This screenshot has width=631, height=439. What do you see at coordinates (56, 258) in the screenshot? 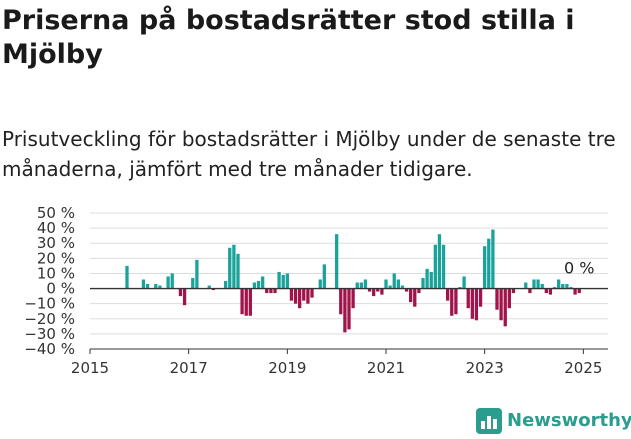
I see `y-tick-label: 20 %` at bounding box center [56, 258].